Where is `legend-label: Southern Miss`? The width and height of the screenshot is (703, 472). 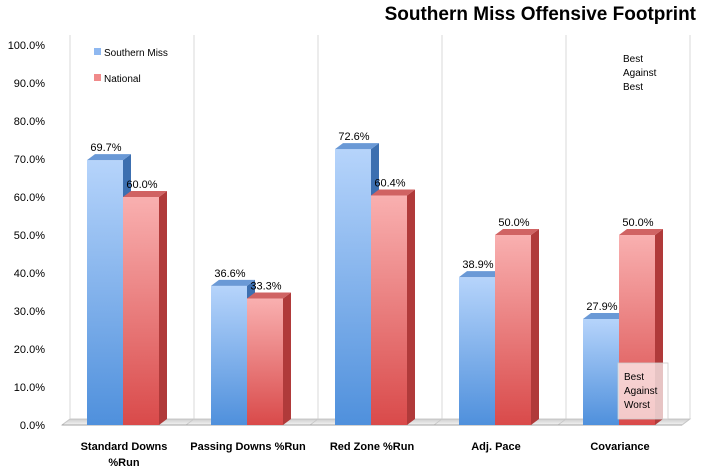
legend-label: Southern Miss is located at coordinates (136, 53).